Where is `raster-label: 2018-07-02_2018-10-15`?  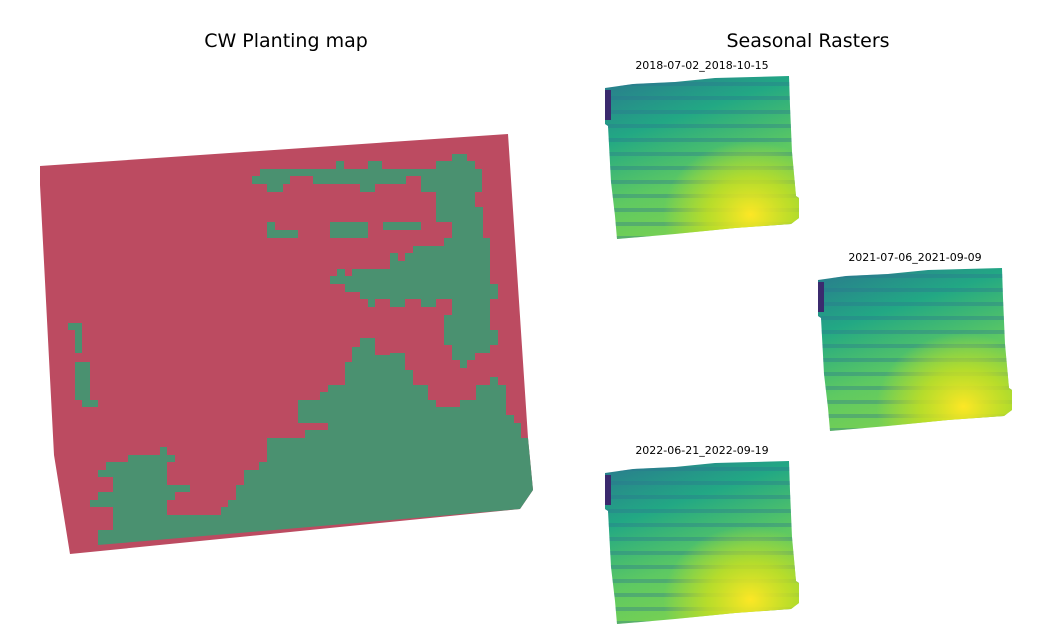
raster-label: 2018-07-02_2018-10-15 is located at coordinates (701, 65).